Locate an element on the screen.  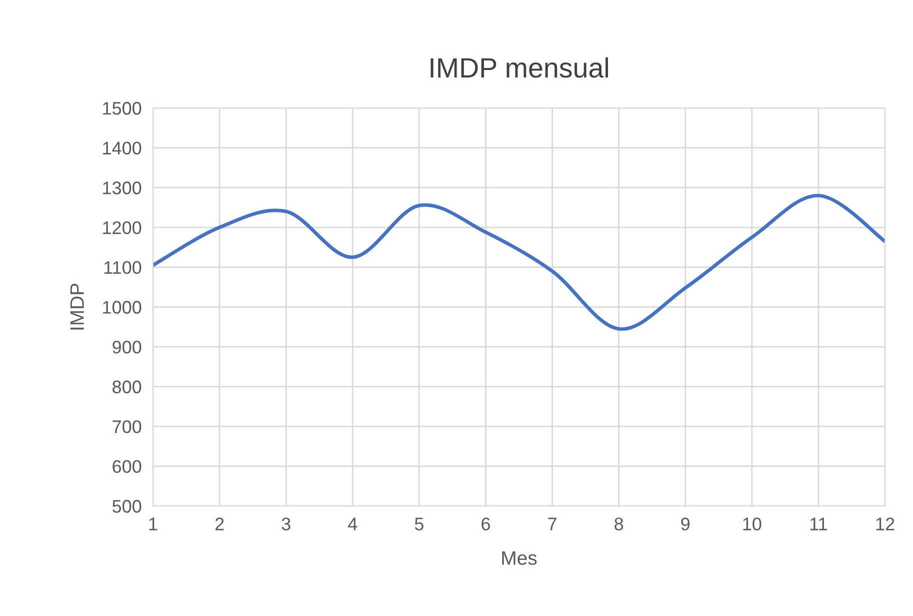
x-tick-label: 6 is located at coordinates (486, 524).